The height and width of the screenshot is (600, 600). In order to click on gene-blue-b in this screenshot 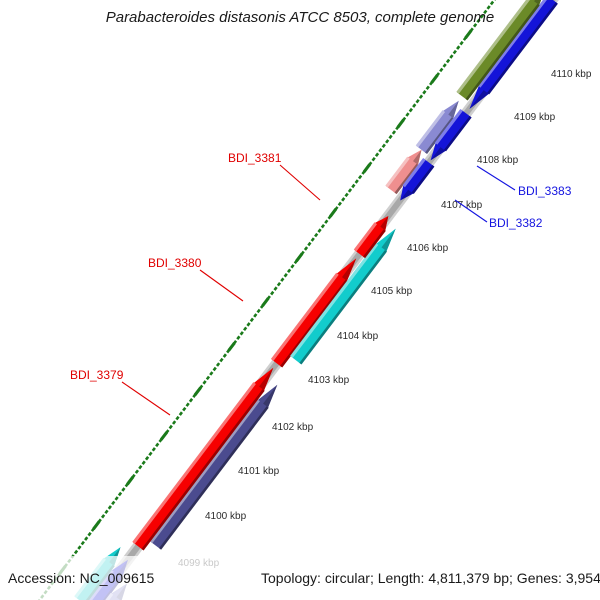, I will do `click(451, 134)`.